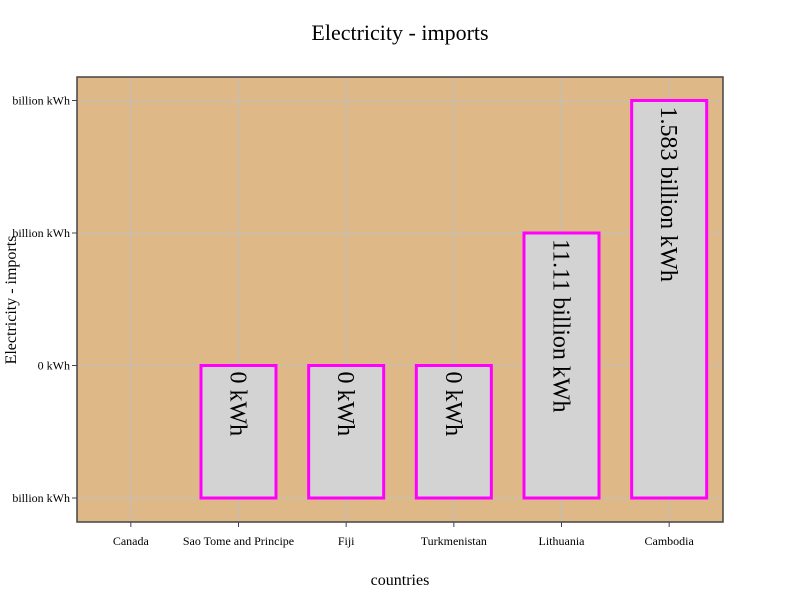 Image resolution: width=800 pixels, height=600 pixels. Describe the element at coordinates (399, 32) in the screenshot. I see `chart-title: Electricity - imports` at that location.